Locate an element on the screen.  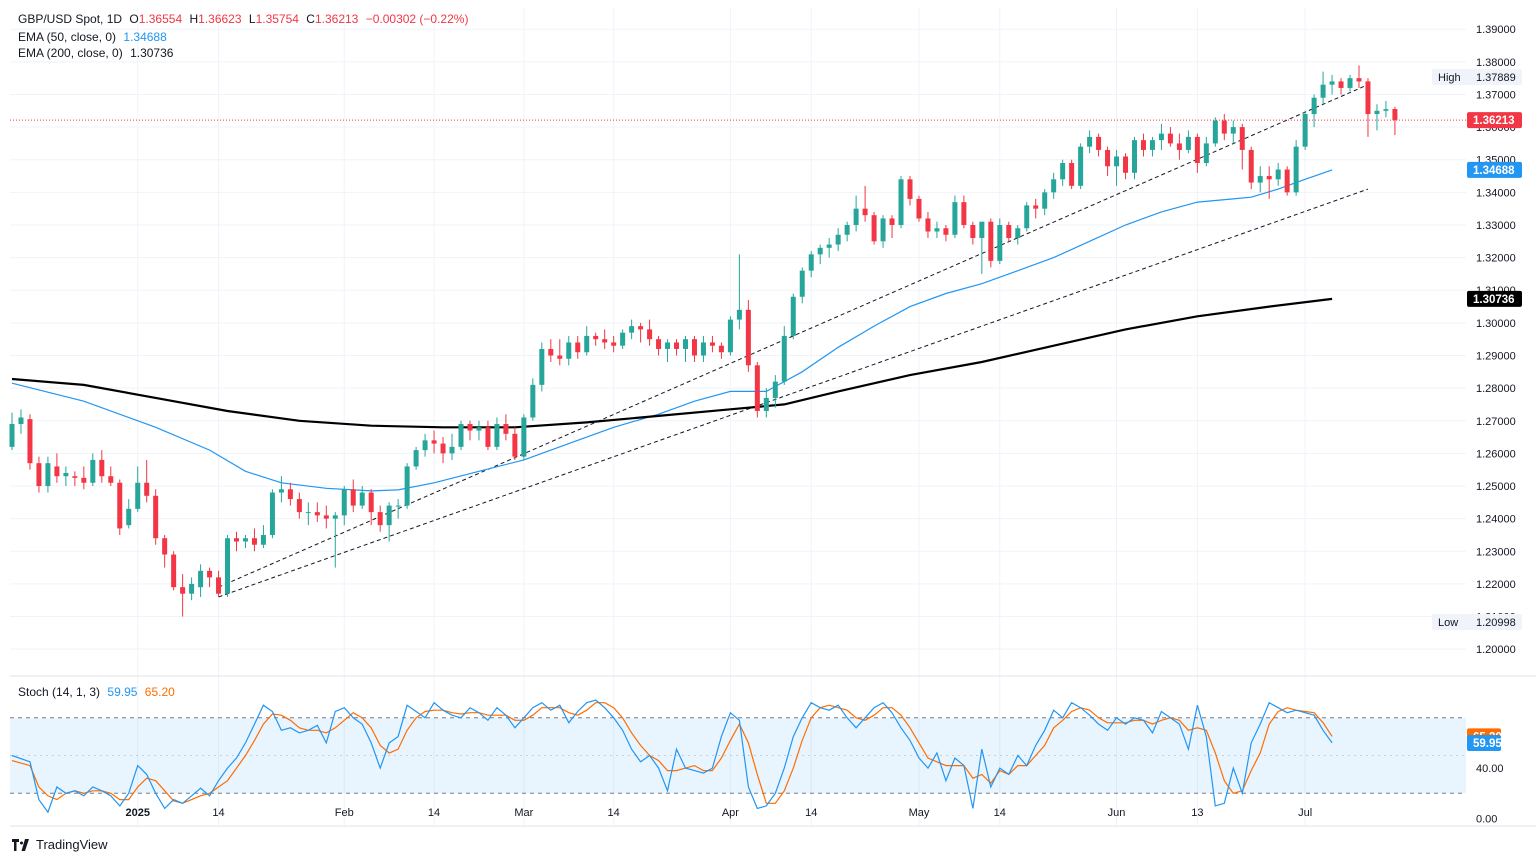
ema50-legend: EMA (50, close, 0) 1.34688 is located at coordinates (94, 37).